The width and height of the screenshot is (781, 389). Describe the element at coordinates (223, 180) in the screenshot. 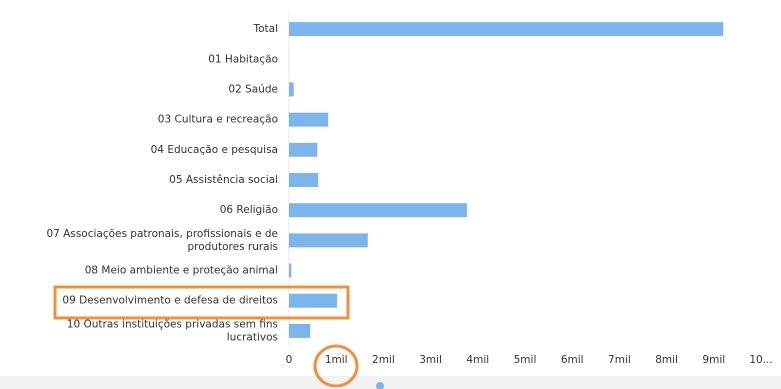

I see `y-tick-label: 05 Assistência social` at that location.